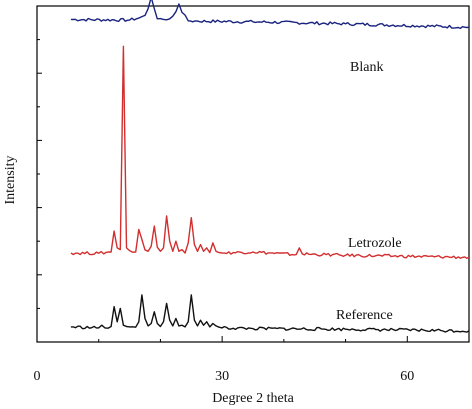 This screenshot has height=409, width=472. Describe the element at coordinates (270, 313) in the screenshot. I see `series-line-reference` at that location.